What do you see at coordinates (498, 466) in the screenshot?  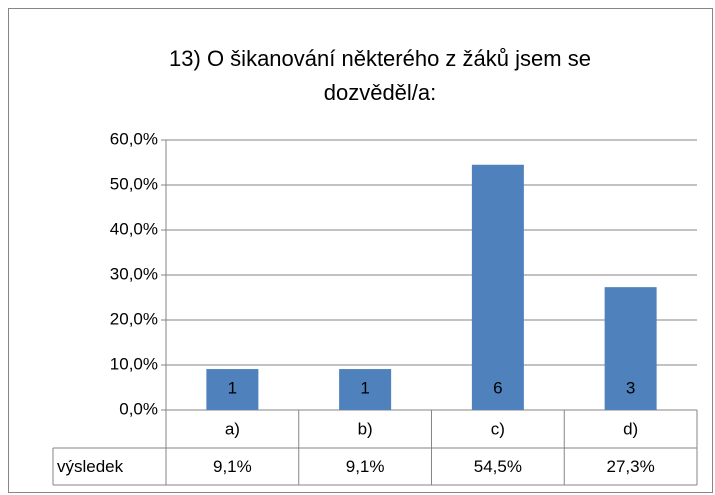 I see `table-value: 54,5%` at bounding box center [498, 466].